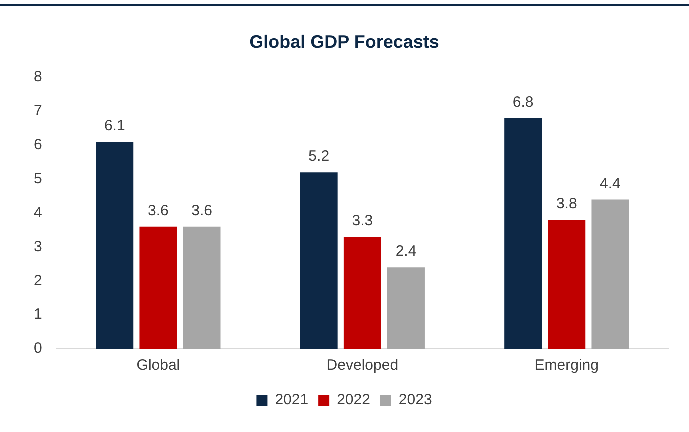 The height and width of the screenshot is (432, 689). What do you see at coordinates (362, 365) in the screenshot?
I see `x-tick-label: Developed` at bounding box center [362, 365].